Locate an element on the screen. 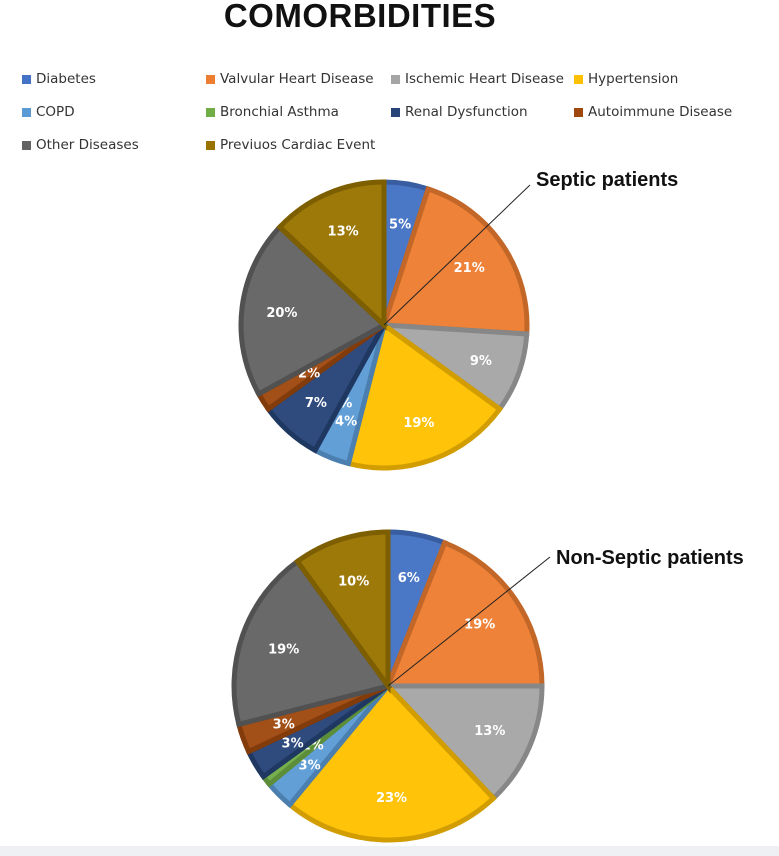  pie-chart-title: Septic patients is located at coordinates (607, 180).